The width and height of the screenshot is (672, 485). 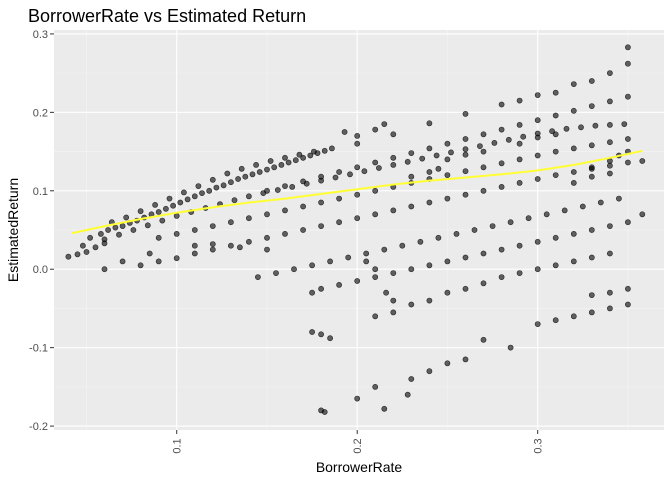 What do you see at coordinates (38, 349) in the screenshot?
I see `y-tick-label: -0.1` at bounding box center [38, 349].